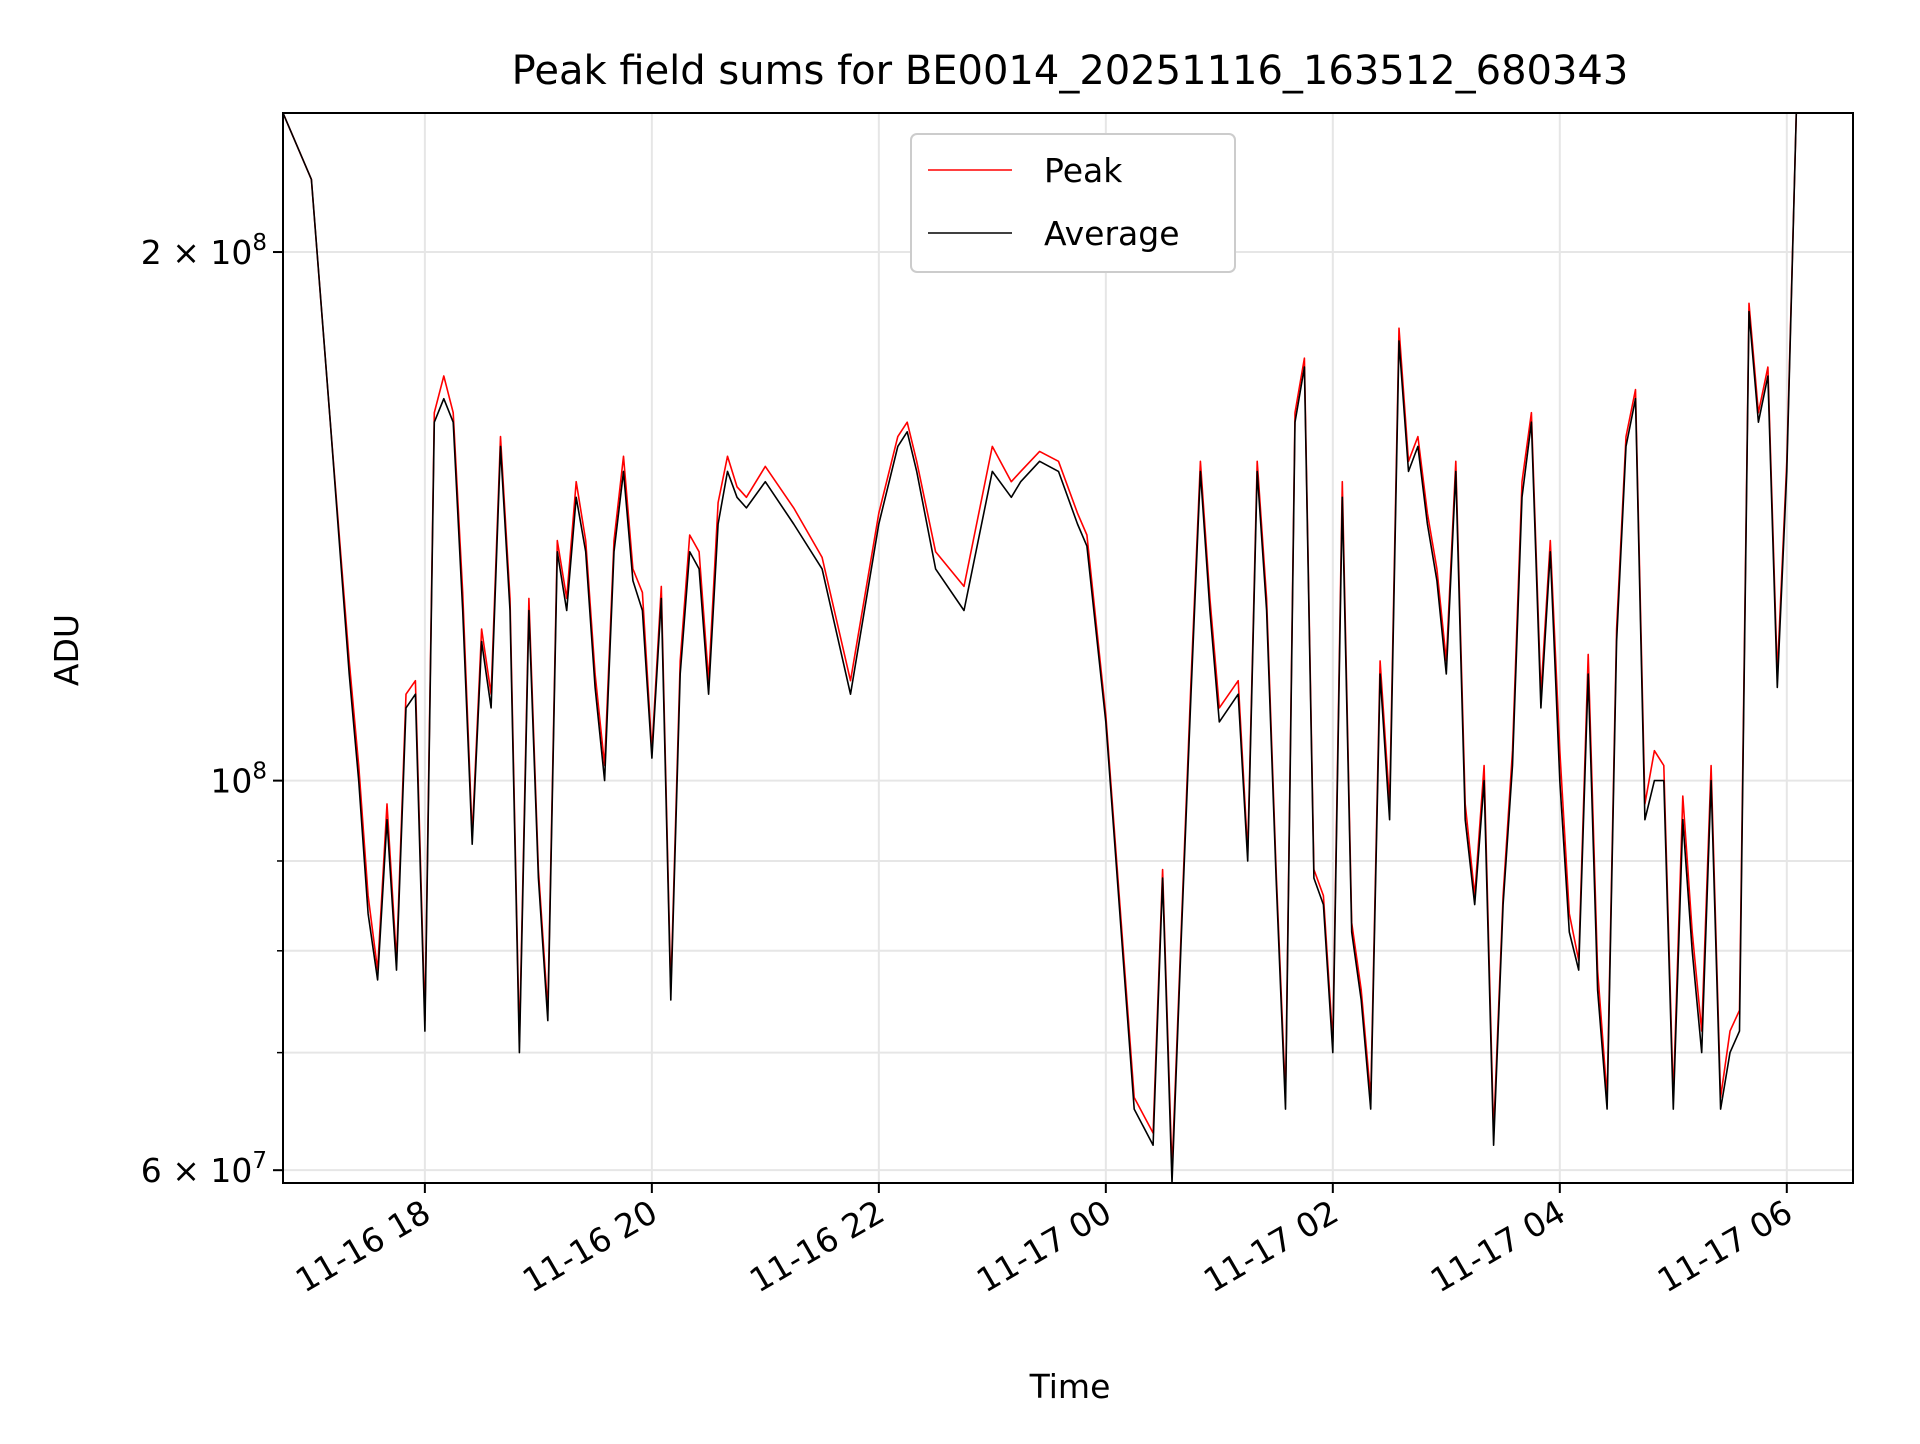 The image size is (1920, 1444). I want to click on legend-label-average: Average, so click(1112, 233).